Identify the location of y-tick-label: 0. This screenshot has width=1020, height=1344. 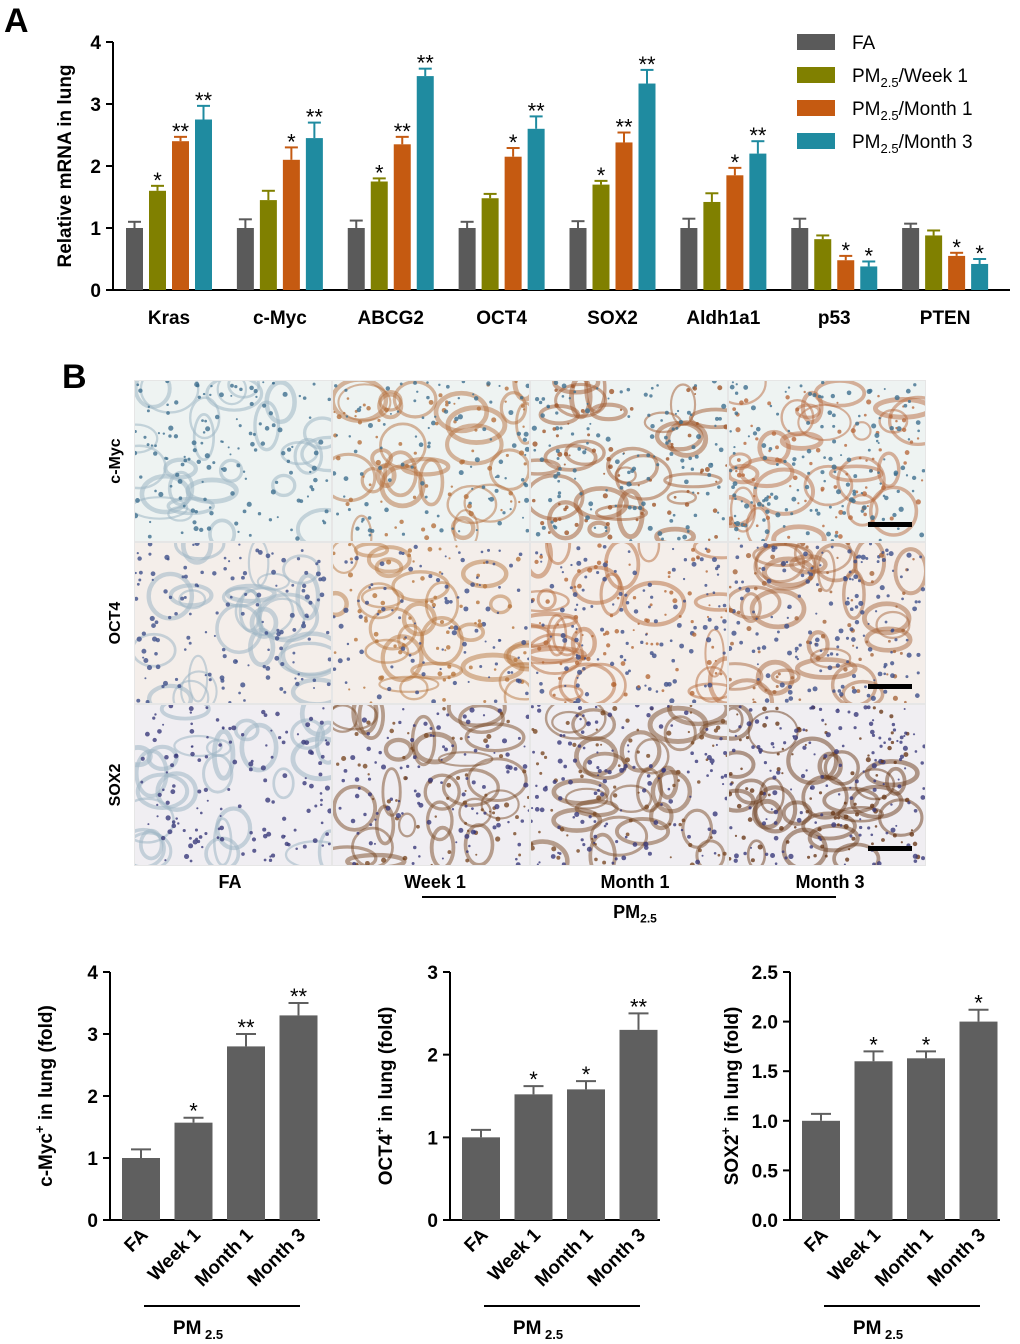
(92, 1221).